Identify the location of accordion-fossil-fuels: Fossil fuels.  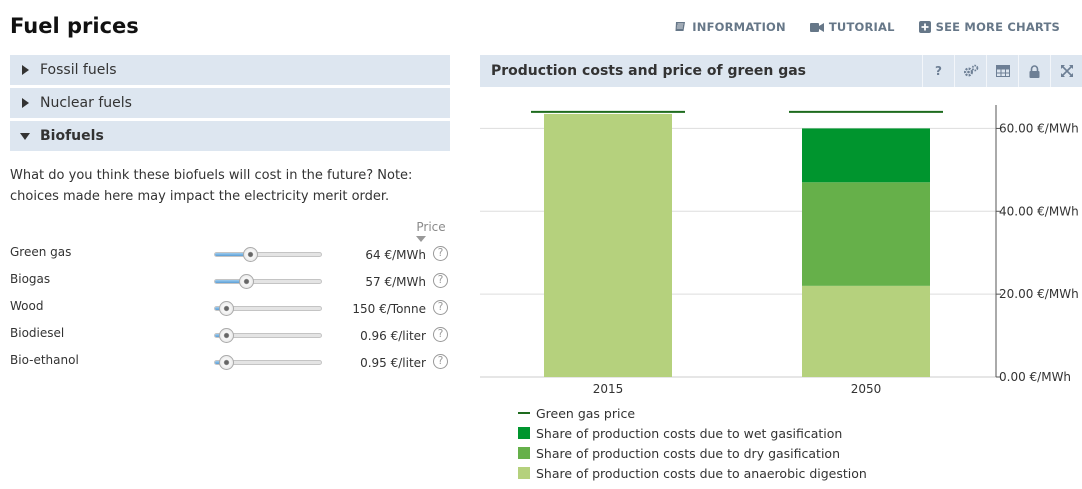
(230, 70).